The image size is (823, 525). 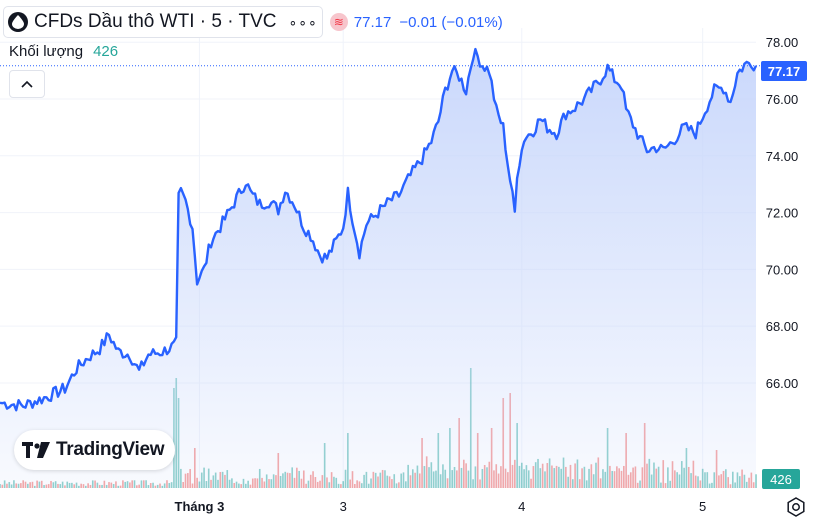 What do you see at coordinates (702, 506) in the screenshot?
I see `x-tick-label: 5` at bounding box center [702, 506].